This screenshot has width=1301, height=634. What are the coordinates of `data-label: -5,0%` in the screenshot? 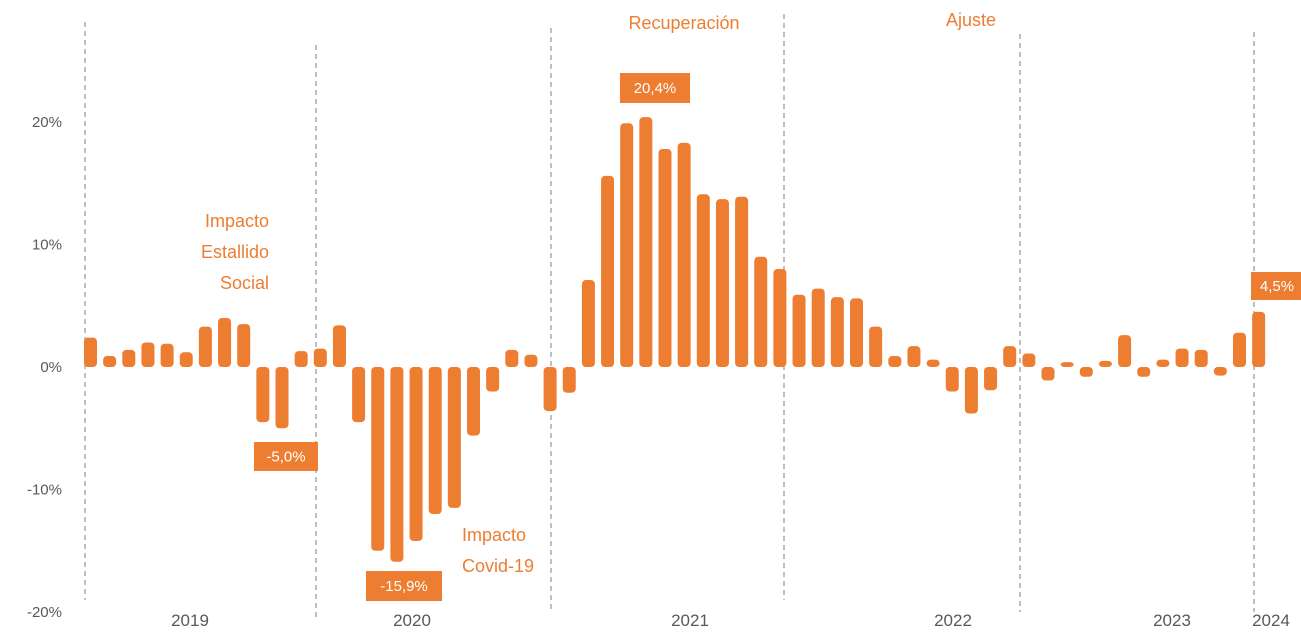 It's located at (286, 456).